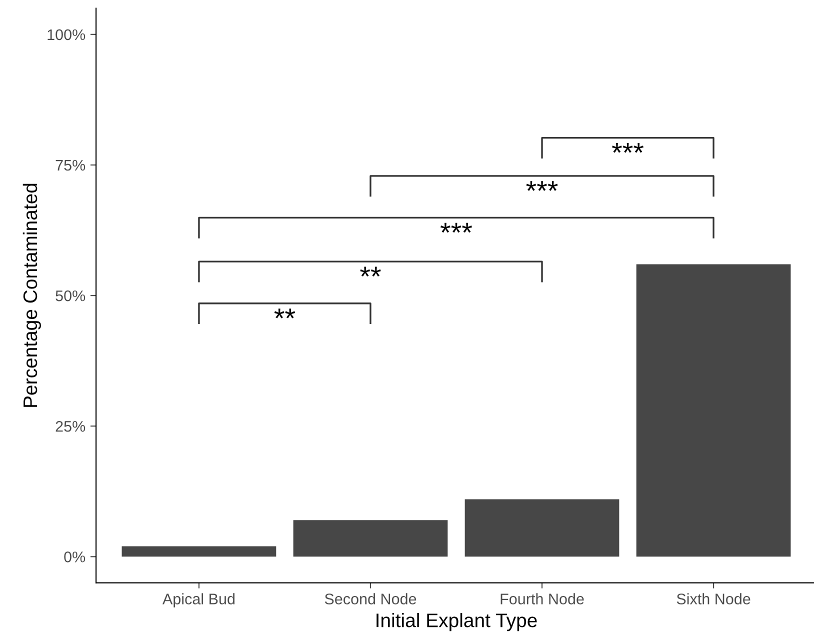  What do you see at coordinates (370, 598) in the screenshot?
I see `x-tick-label: Second Node` at bounding box center [370, 598].